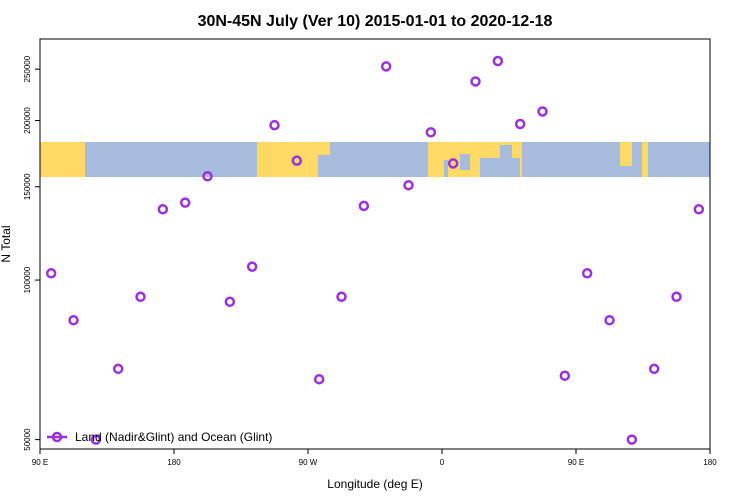 The image size is (750, 500). I want to click on y-tick-label: 50000, so click(27, 439).